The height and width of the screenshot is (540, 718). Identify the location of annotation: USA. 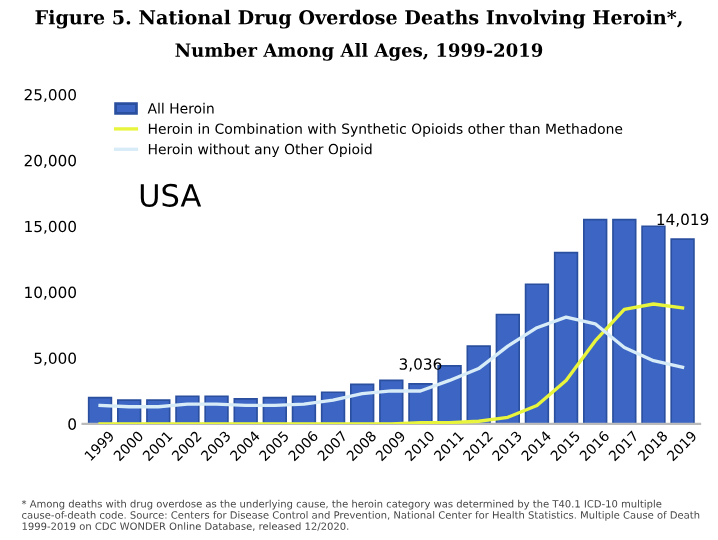
(171, 195).